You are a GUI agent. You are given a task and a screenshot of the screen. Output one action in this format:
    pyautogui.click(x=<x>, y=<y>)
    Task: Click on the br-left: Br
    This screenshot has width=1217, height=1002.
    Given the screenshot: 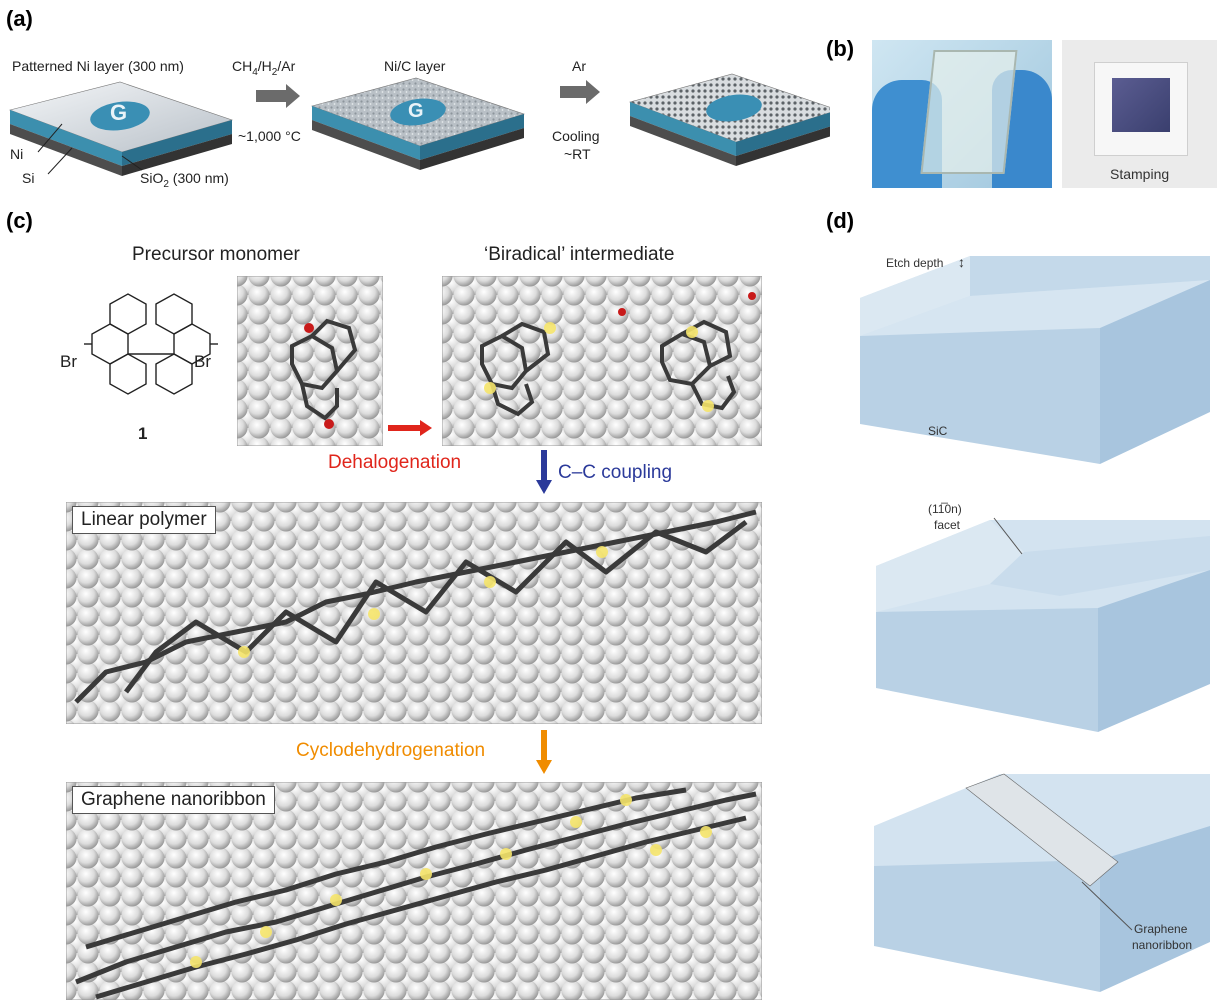 What is the action you would take?
    pyautogui.click(x=68, y=361)
    